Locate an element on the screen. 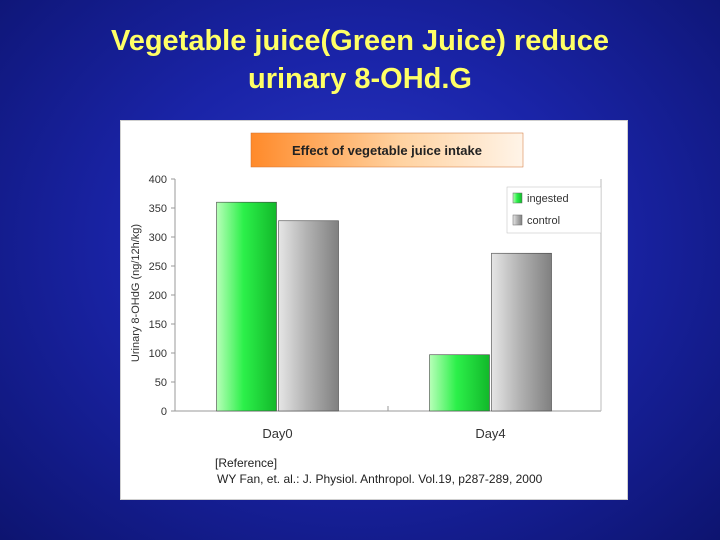 This screenshot has height=540, width=720. legend-label-control: control is located at coordinates (543, 221).